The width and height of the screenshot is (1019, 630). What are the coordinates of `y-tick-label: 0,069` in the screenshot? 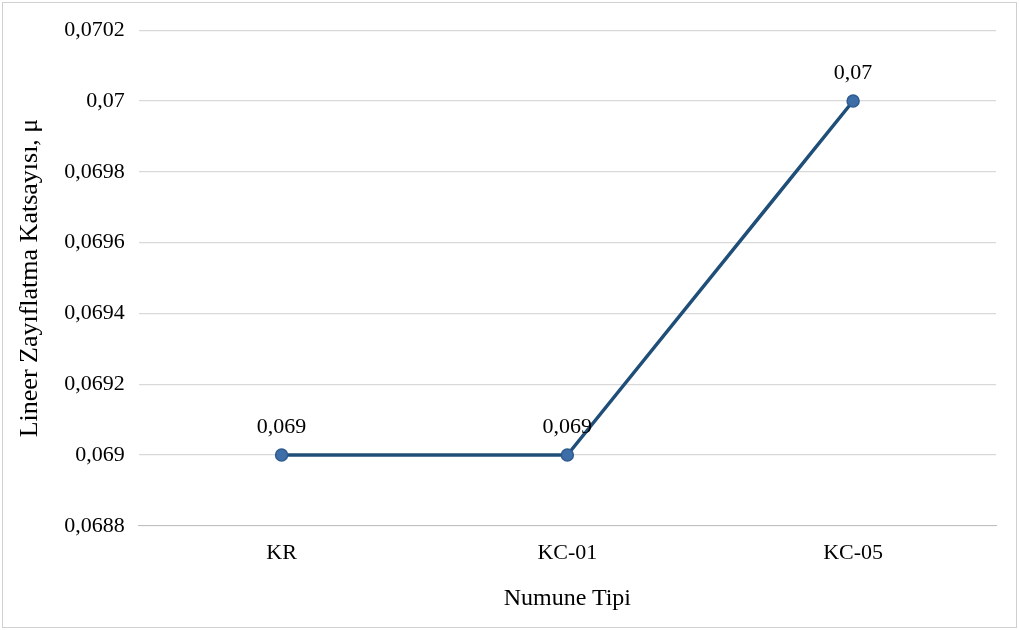 It's located at (100, 453).